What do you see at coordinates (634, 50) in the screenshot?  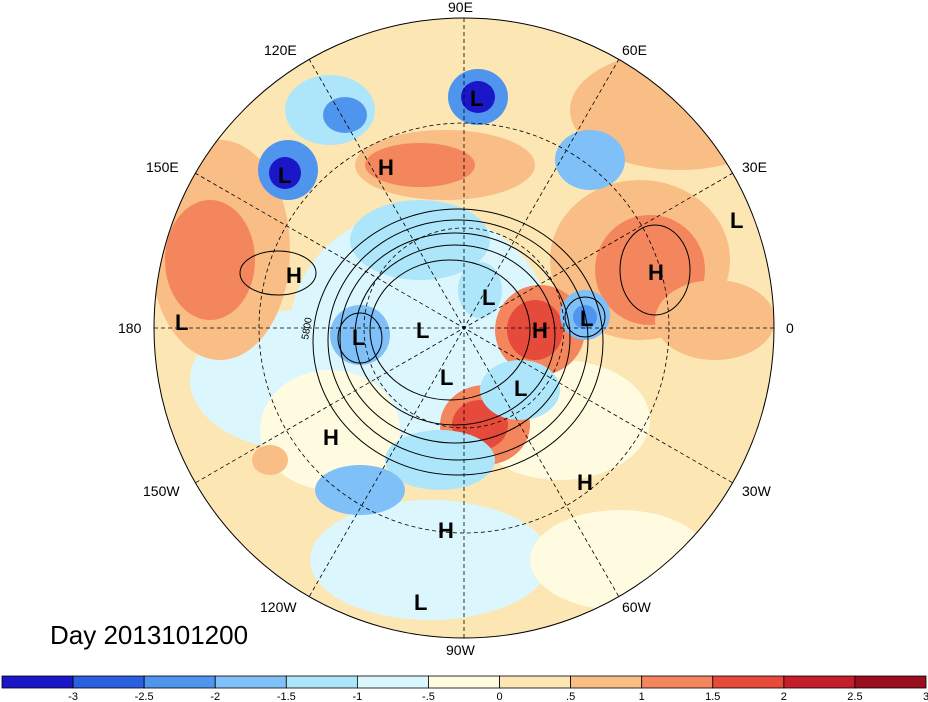 I see `lon-label-60e: 60E` at bounding box center [634, 50].